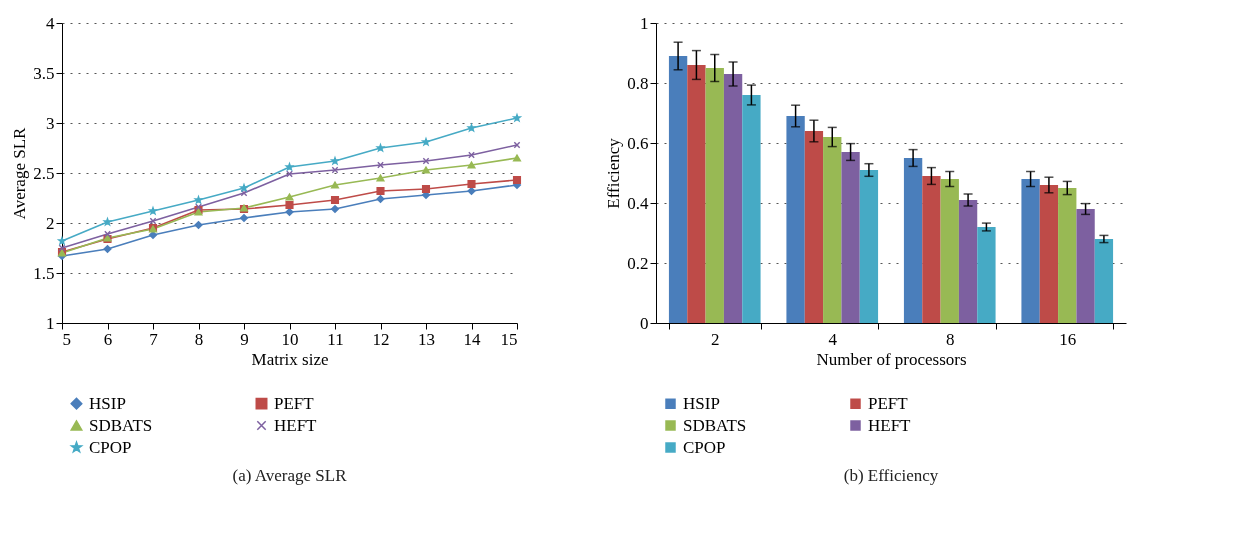 The image size is (1235, 556). Describe the element at coordinates (335, 339) in the screenshot. I see `x-tick-label: 11` at that location.